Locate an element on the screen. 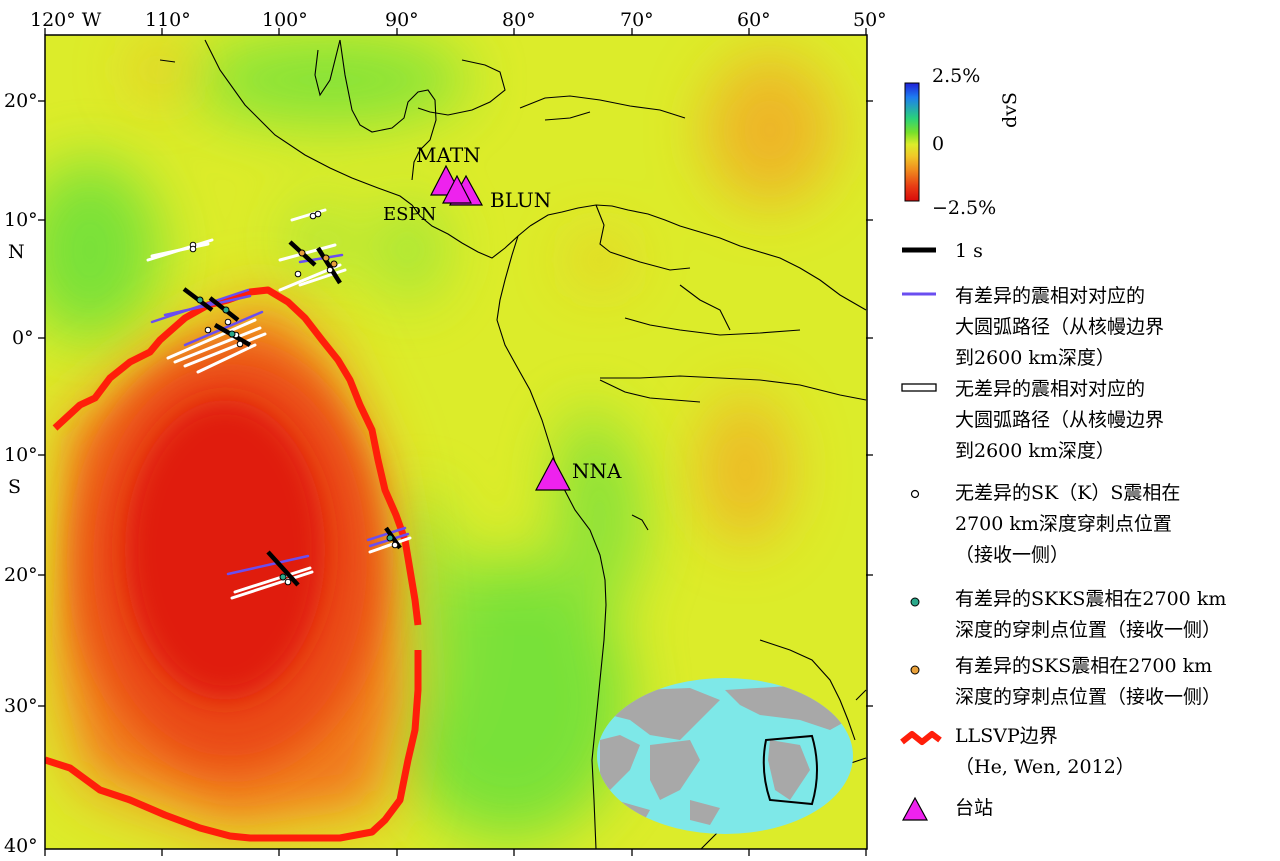 The image size is (1280, 861). legend-nodiff-pierce-text: 无差异的SK（K）S震相在 2700 km深度穿刺点位置 （接收一侧） is located at coordinates (1067, 524).